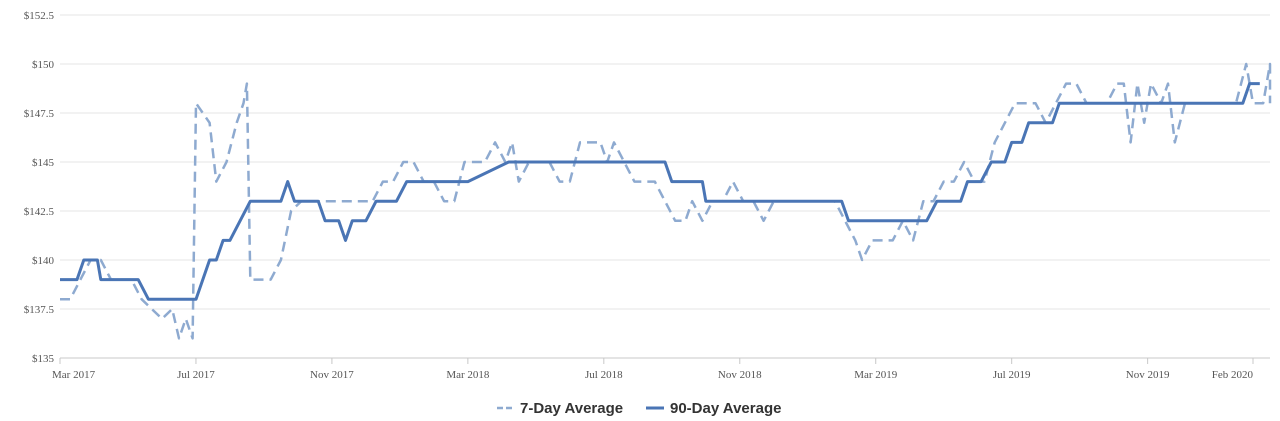 The image size is (1280, 421). I want to click on x-tick-label: Nov 2018, so click(740, 375).